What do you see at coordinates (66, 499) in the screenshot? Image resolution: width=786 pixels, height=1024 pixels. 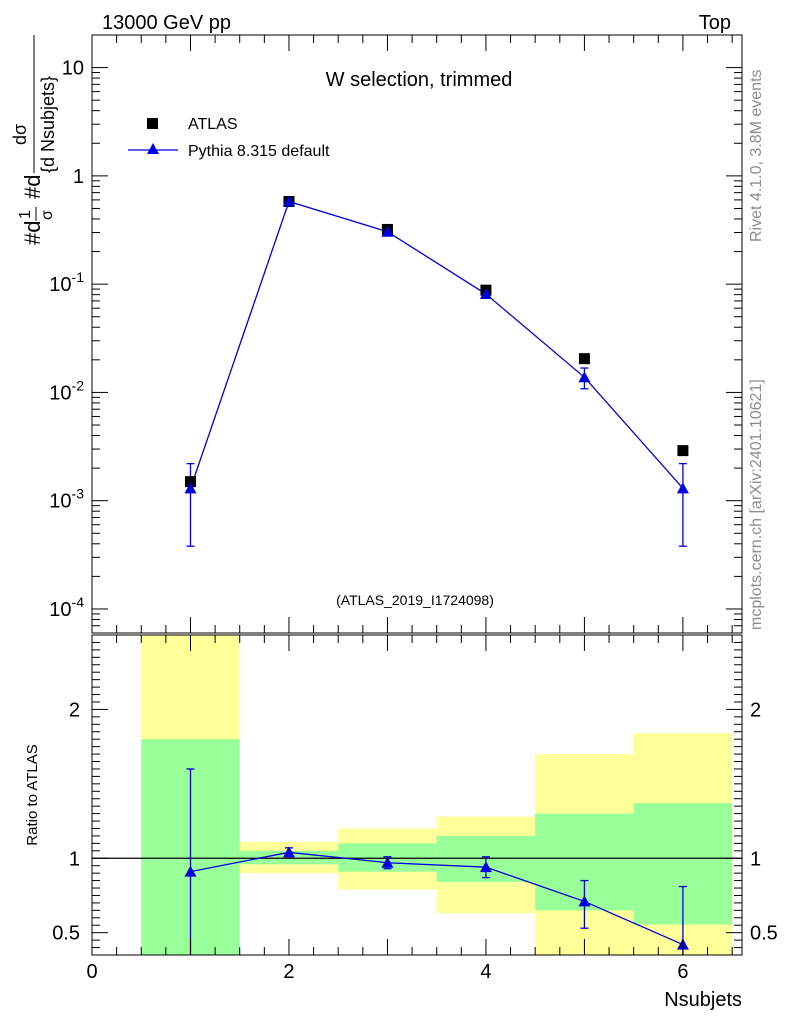 I see `main-y-tick-label: 10⁻³` at bounding box center [66, 499].